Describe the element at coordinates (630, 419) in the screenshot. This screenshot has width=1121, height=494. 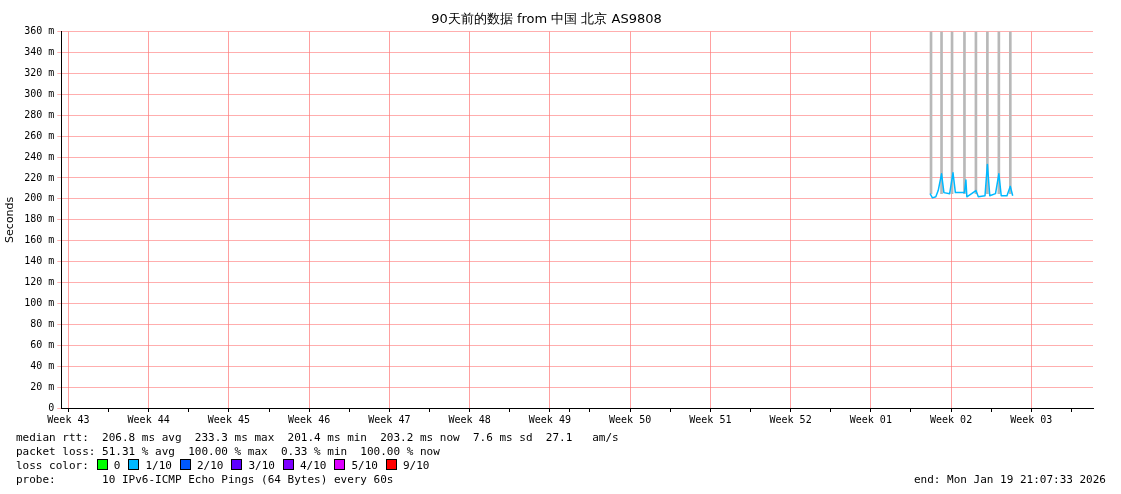
I see `x-tick-label: Week 50` at that location.